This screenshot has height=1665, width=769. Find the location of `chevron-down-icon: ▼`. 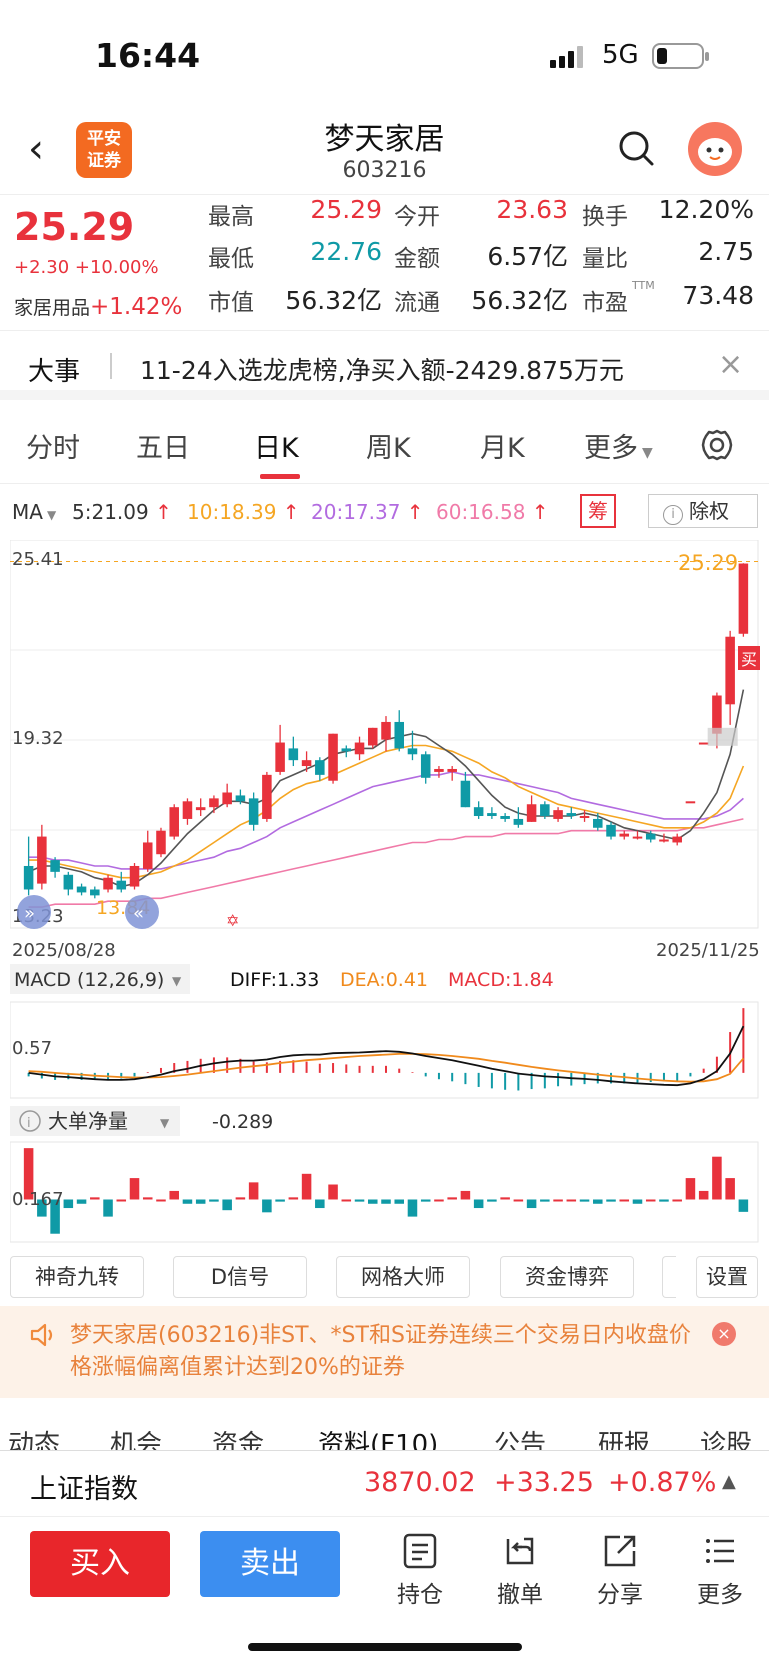

chevron-down-icon: ▼ is located at coordinates (165, 1123).